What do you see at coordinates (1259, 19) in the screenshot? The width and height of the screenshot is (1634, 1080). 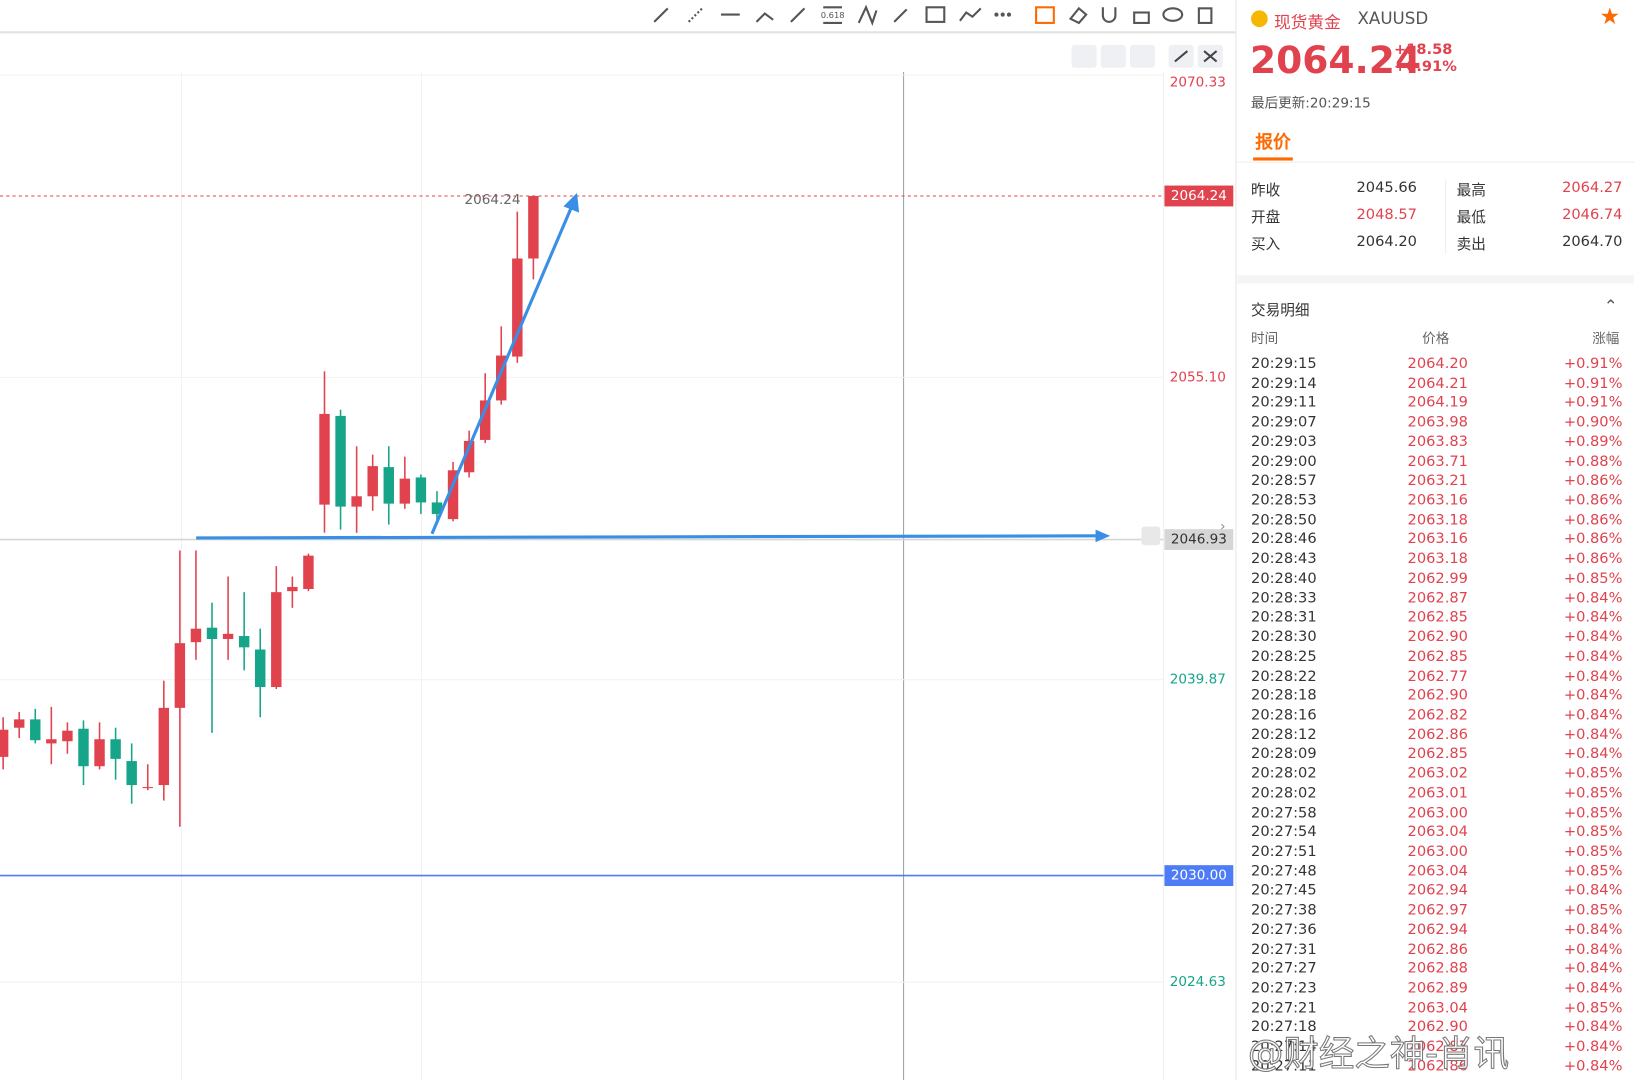 I see `gold-icon` at bounding box center [1259, 19].